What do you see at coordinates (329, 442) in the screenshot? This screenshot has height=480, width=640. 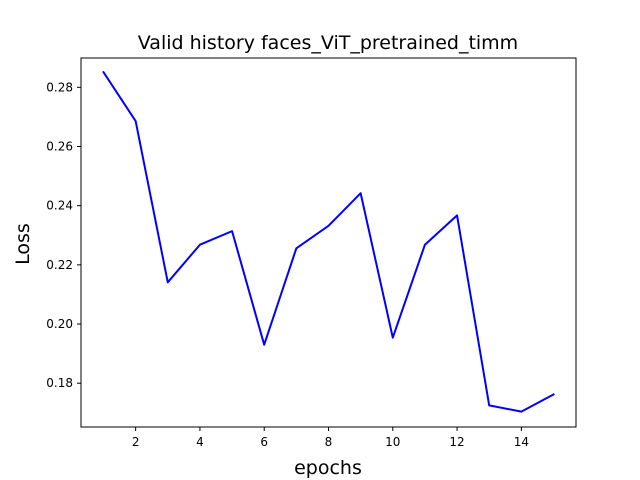 I see `x-tick-label: 8` at bounding box center [329, 442].